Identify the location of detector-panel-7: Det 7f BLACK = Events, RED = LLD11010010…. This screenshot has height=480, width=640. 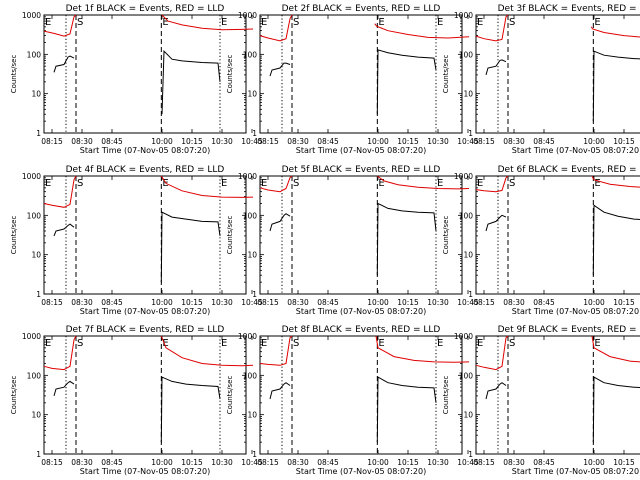
(136, 400).